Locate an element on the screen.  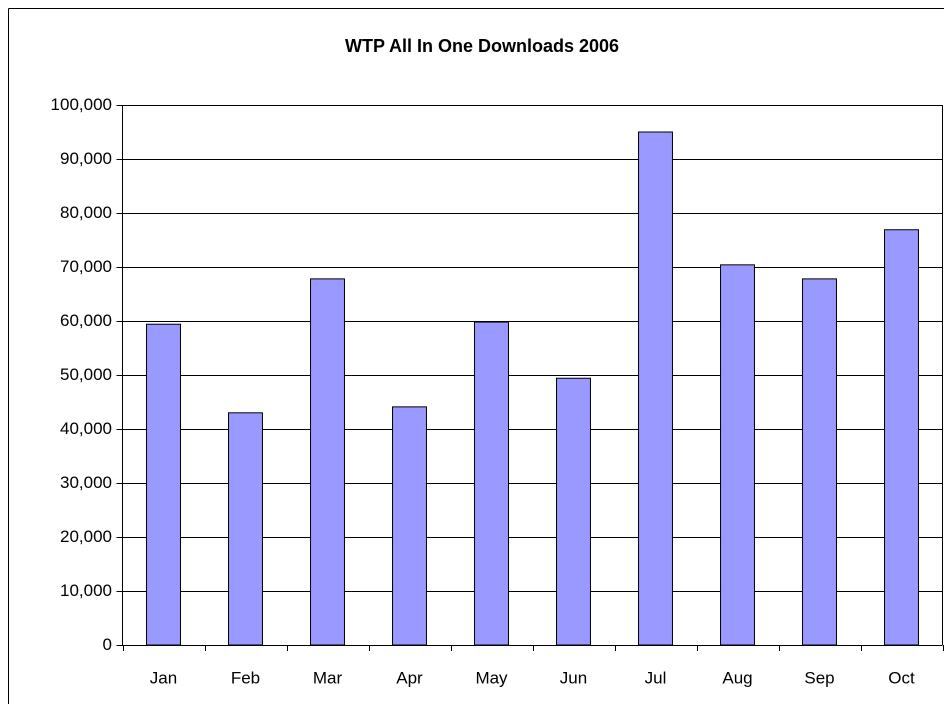
y-tick-label: 50,000 is located at coordinates (86, 374).